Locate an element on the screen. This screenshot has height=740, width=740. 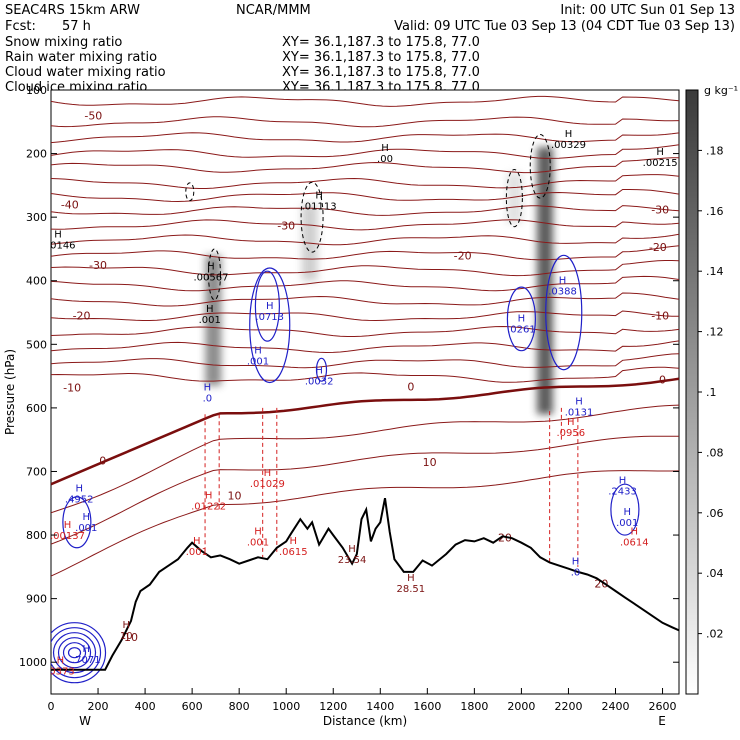
snow-plume is located at coordinates (514, 198).